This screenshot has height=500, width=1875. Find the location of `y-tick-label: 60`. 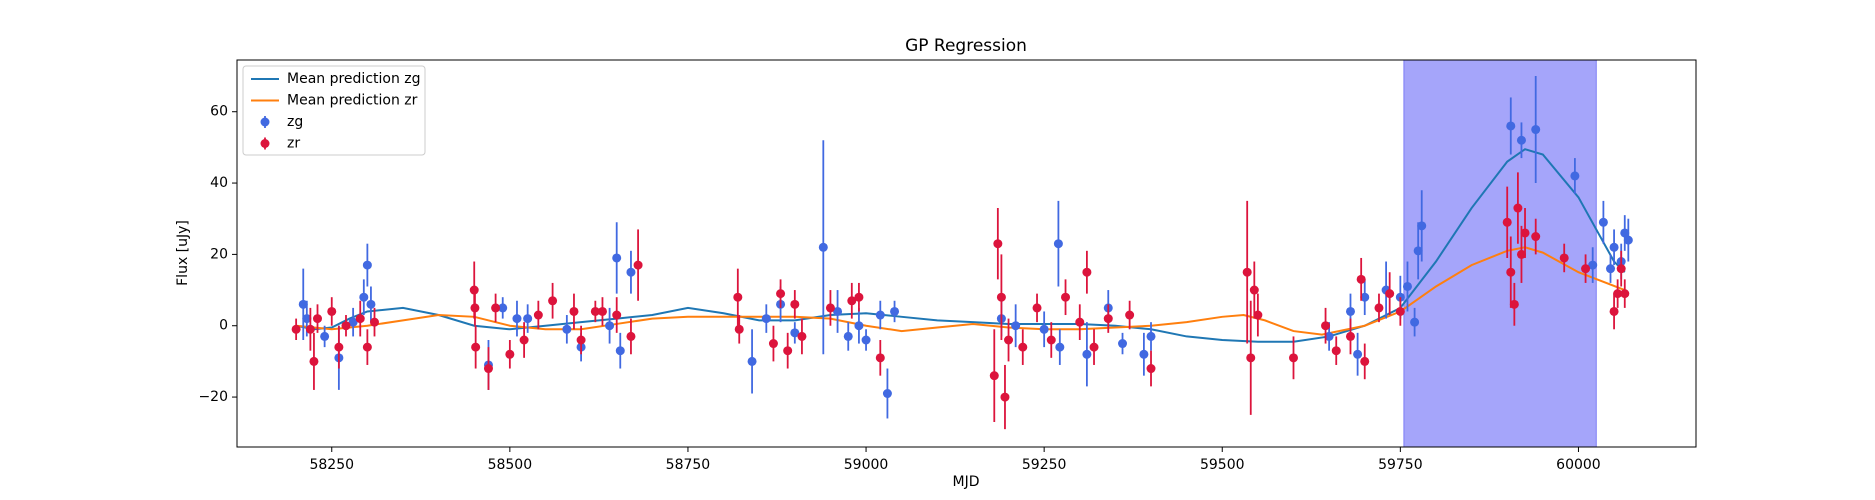

y-tick-label: 60 is located at coordinates (219, 112).